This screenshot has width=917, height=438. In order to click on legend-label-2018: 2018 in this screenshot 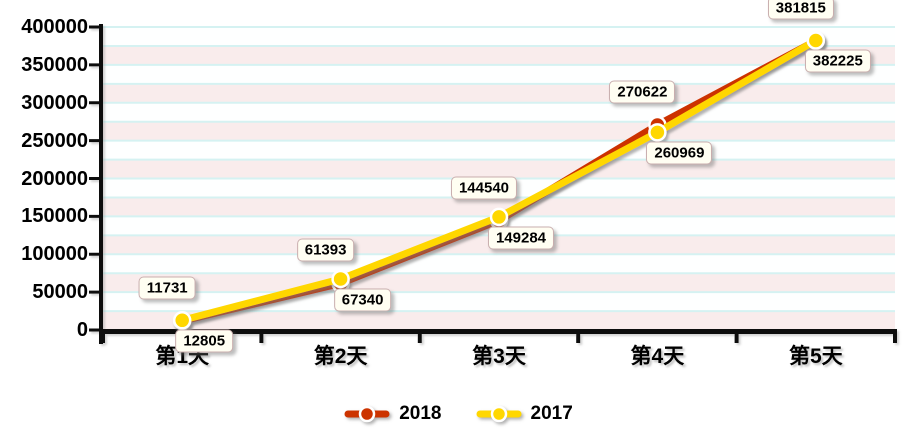, I will do `click(420, 413)`.